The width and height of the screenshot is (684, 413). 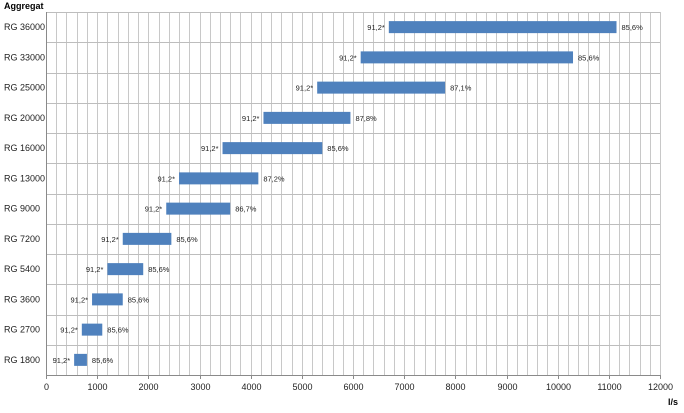 What do you see at coordinates (24, 27) in the screenshot?
I see `category-label: RG 36000` at bounding box center [24, 27].